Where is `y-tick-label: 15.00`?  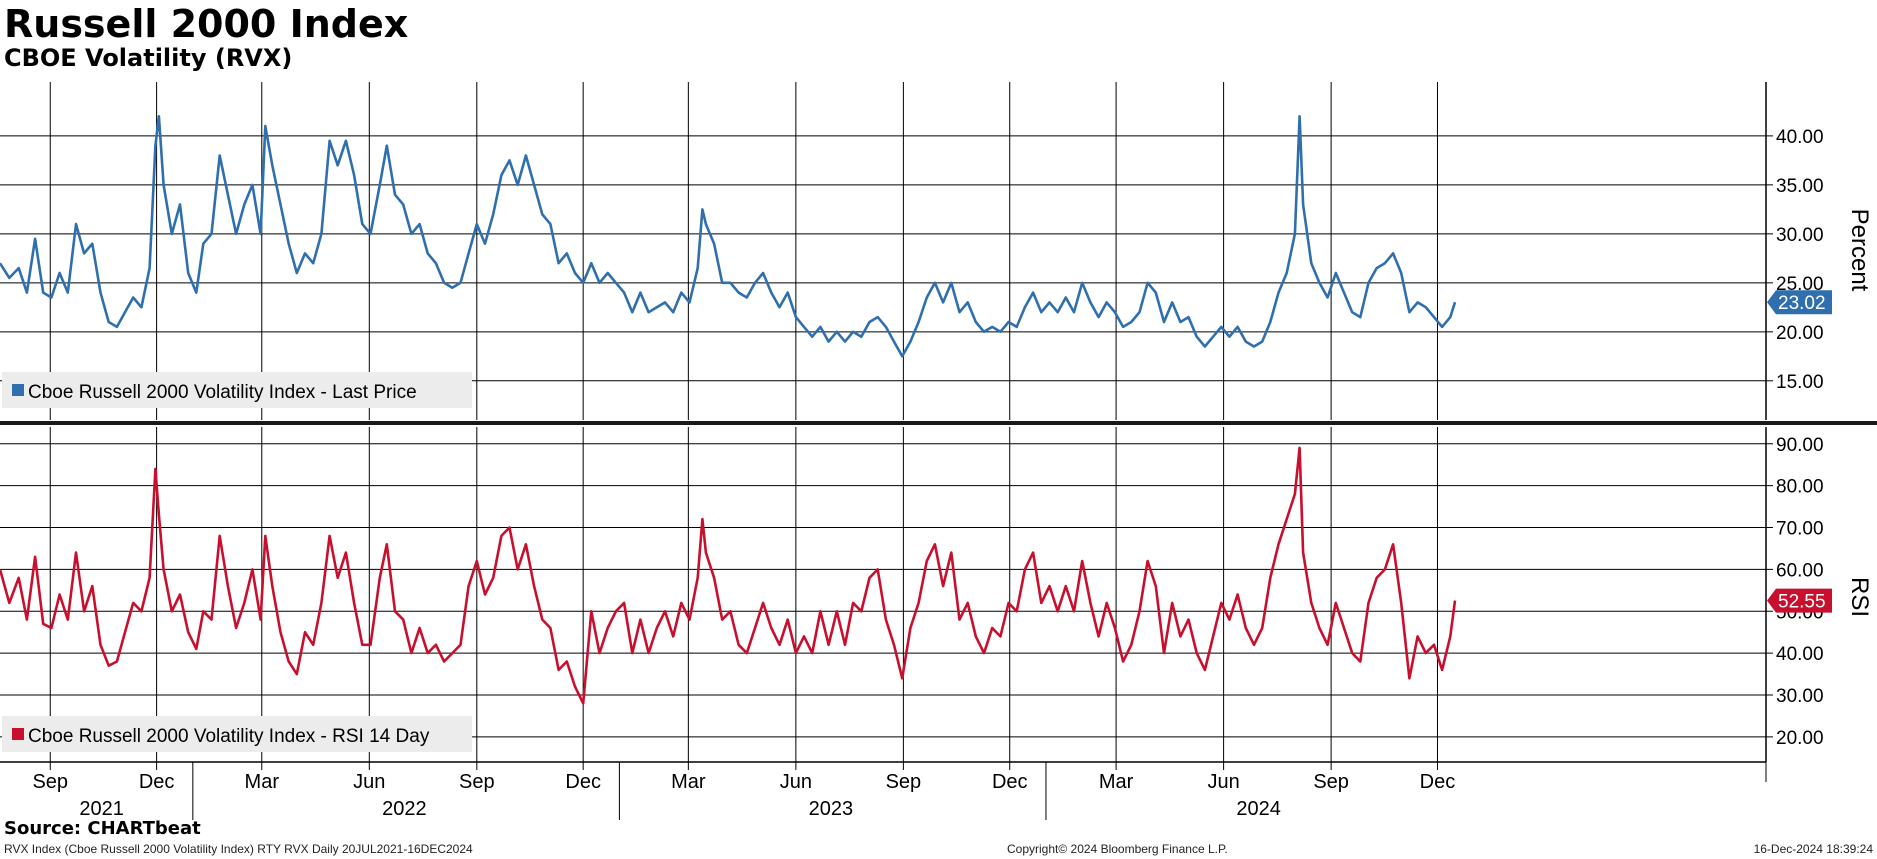
y-tick-label: 15.00 is located at coordinates (1800, 382).